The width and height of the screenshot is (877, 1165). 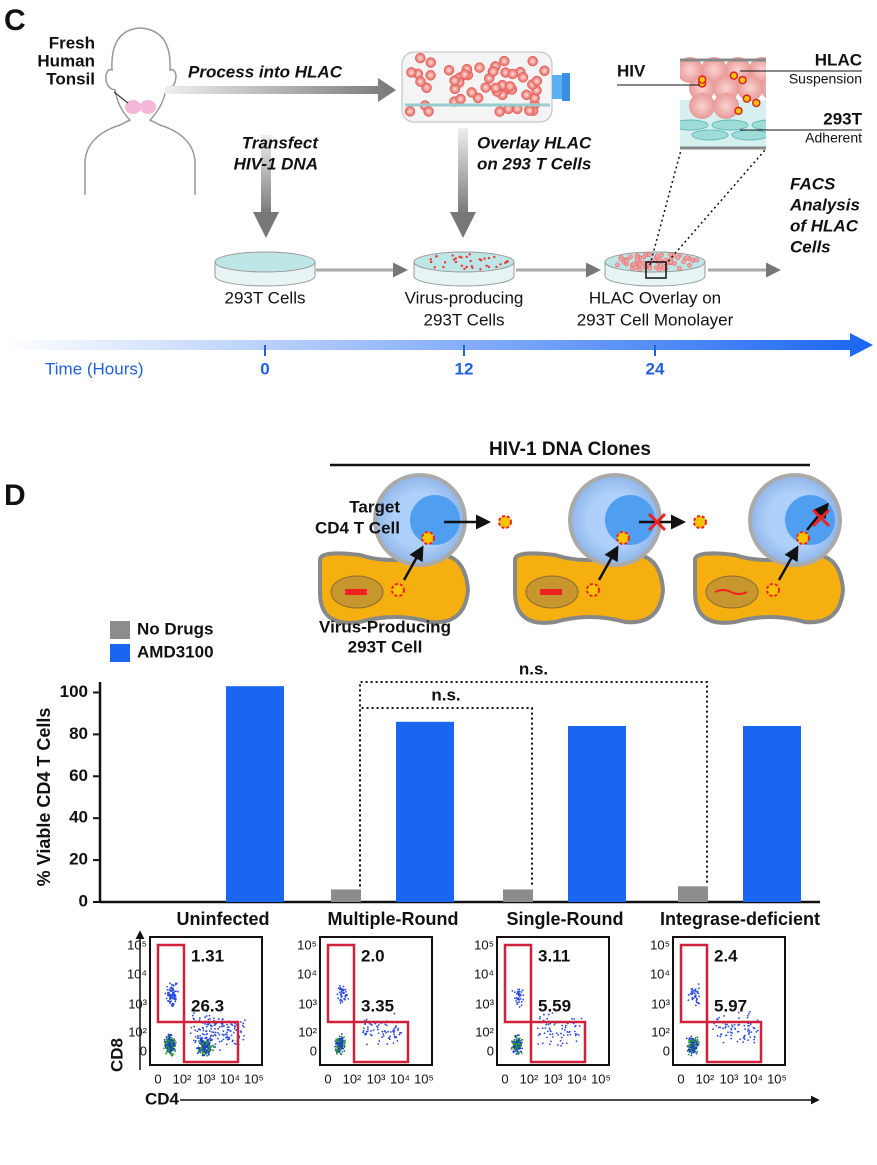 What do you see at coordinates (566, 87) in the screenshot?
I see `flask-cap` at bounding box center [566, 87].